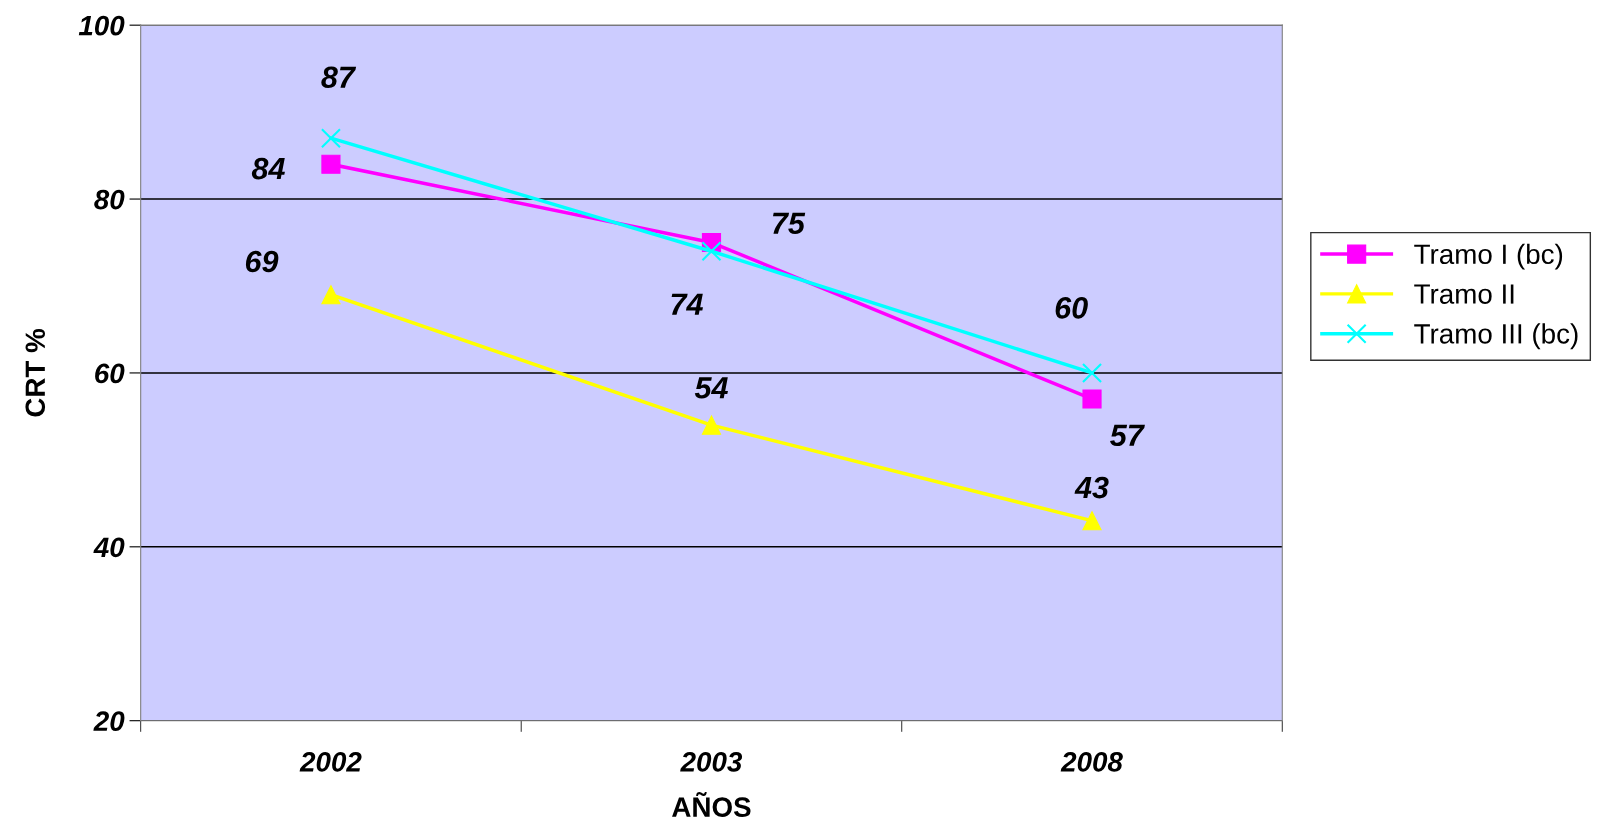  Describe the element at coordinates (109, 721) in the screenshot. I see `y-tick-label: 20` at that location.